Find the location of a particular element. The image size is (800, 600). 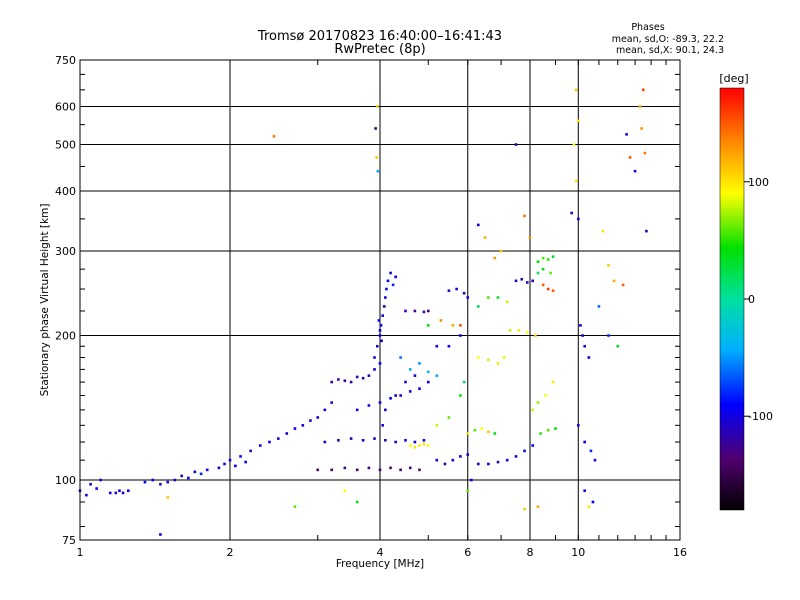

y-tick-label: 400 is located at coordinates (65, 191).